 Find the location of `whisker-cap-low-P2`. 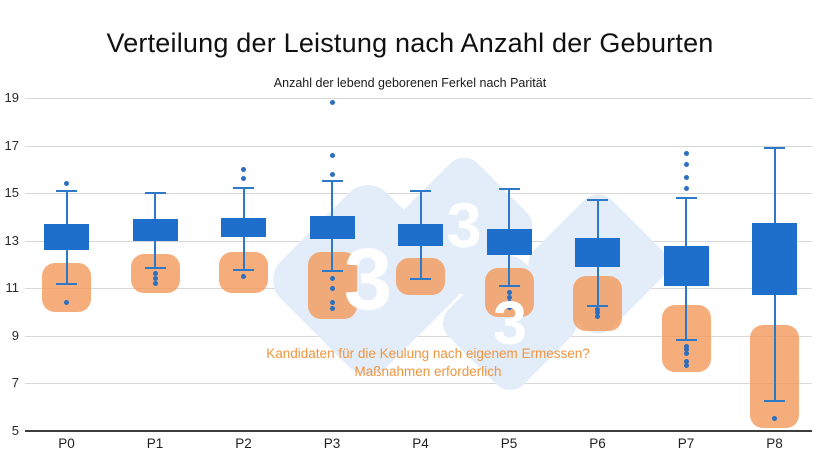

whisker-cap-low-P2 is located at coordinates (243, 270).